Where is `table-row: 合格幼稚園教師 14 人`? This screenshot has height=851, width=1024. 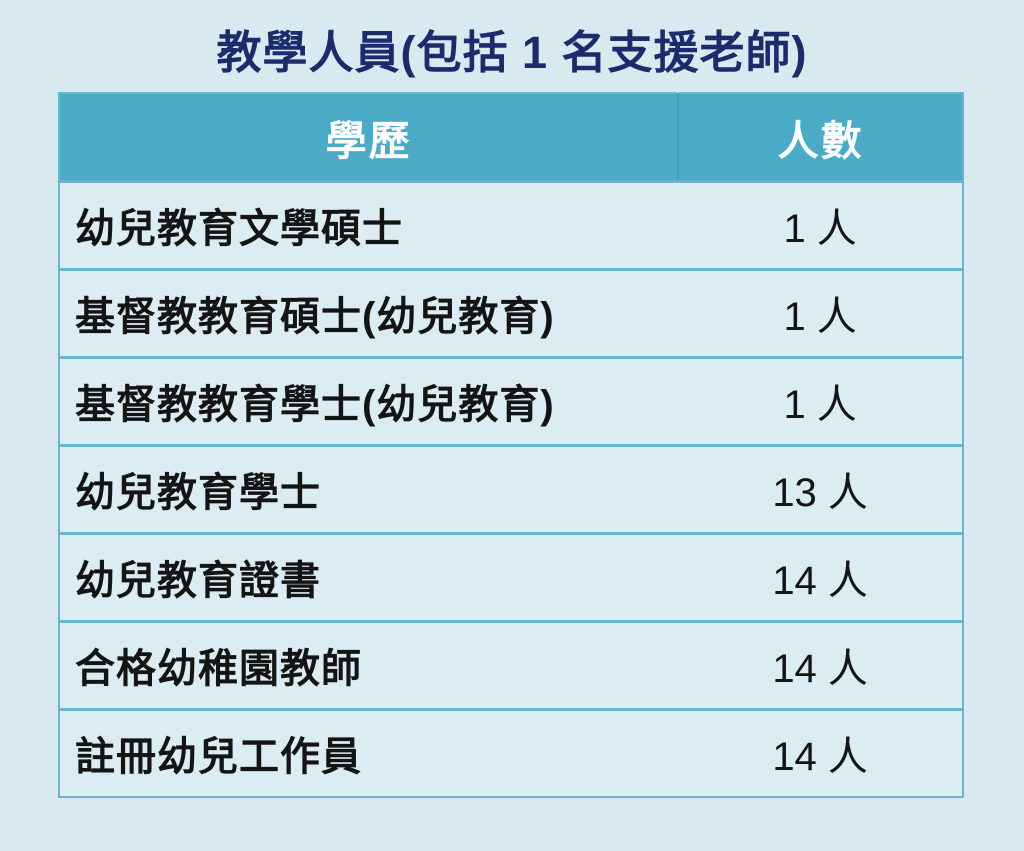 table-row: 合格幼稚園教師 14 人 is located at coordinates (511, 664).